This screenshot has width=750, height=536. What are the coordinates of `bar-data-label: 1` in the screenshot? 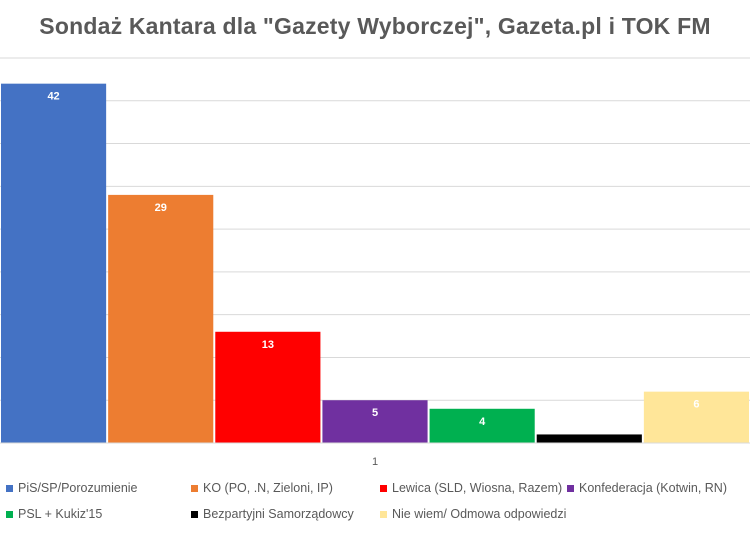 It's located at (589, 447).